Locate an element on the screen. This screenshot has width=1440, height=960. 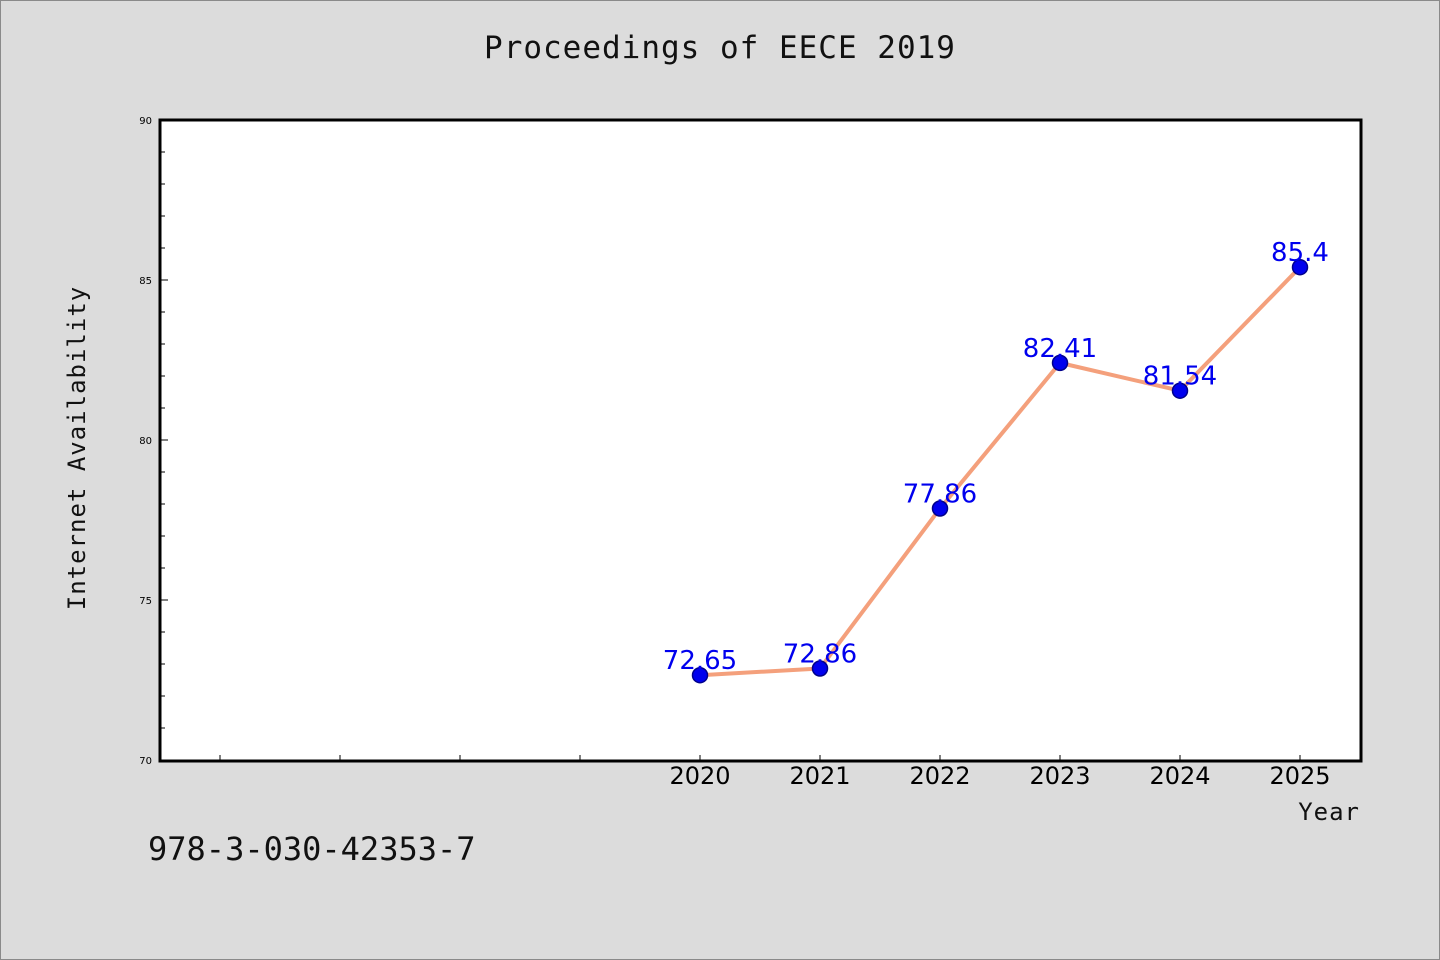
x-tick-label: 2020 is located at coordinates (699, 776).